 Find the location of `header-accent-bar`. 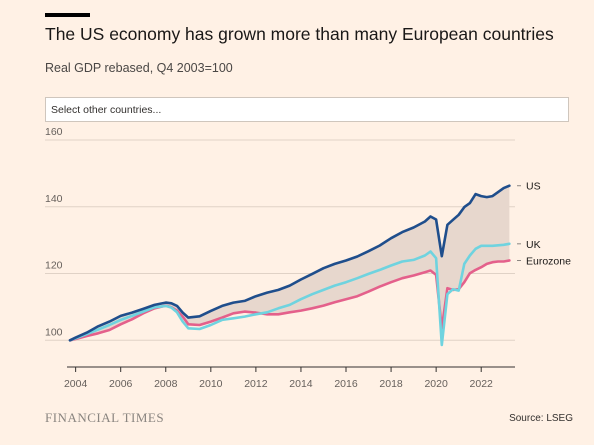

header-accent-bar is located at coordinates (67, 15).